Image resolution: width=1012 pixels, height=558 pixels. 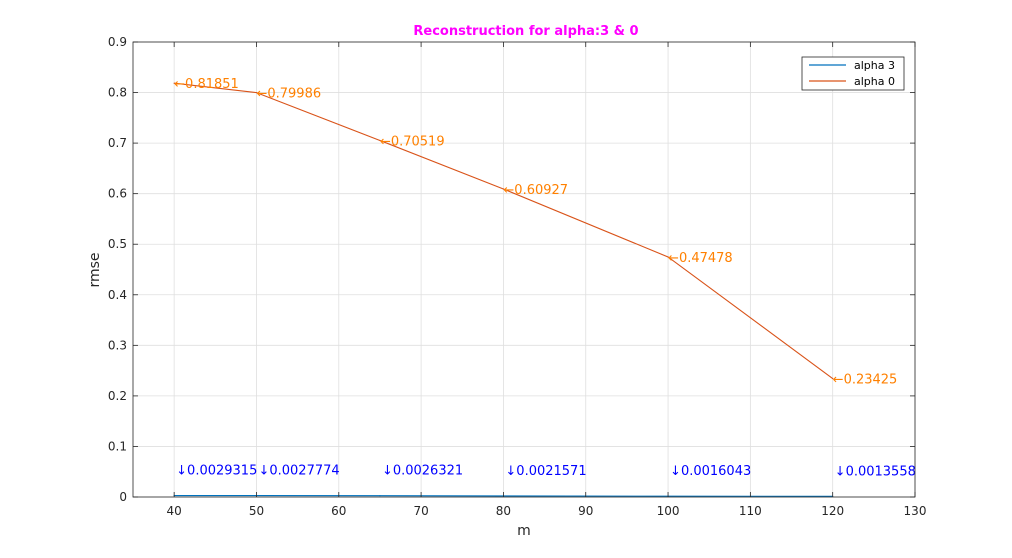 I want to click on y-tick-label: 0.1, so click(x=117, y=446).